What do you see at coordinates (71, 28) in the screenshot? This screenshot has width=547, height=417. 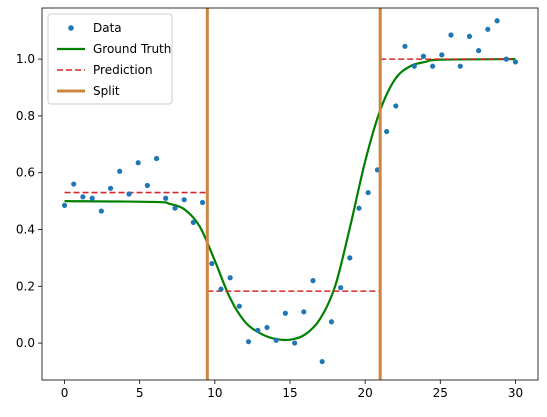 I see `legend-marker-data` at bounding box center [71, 28].